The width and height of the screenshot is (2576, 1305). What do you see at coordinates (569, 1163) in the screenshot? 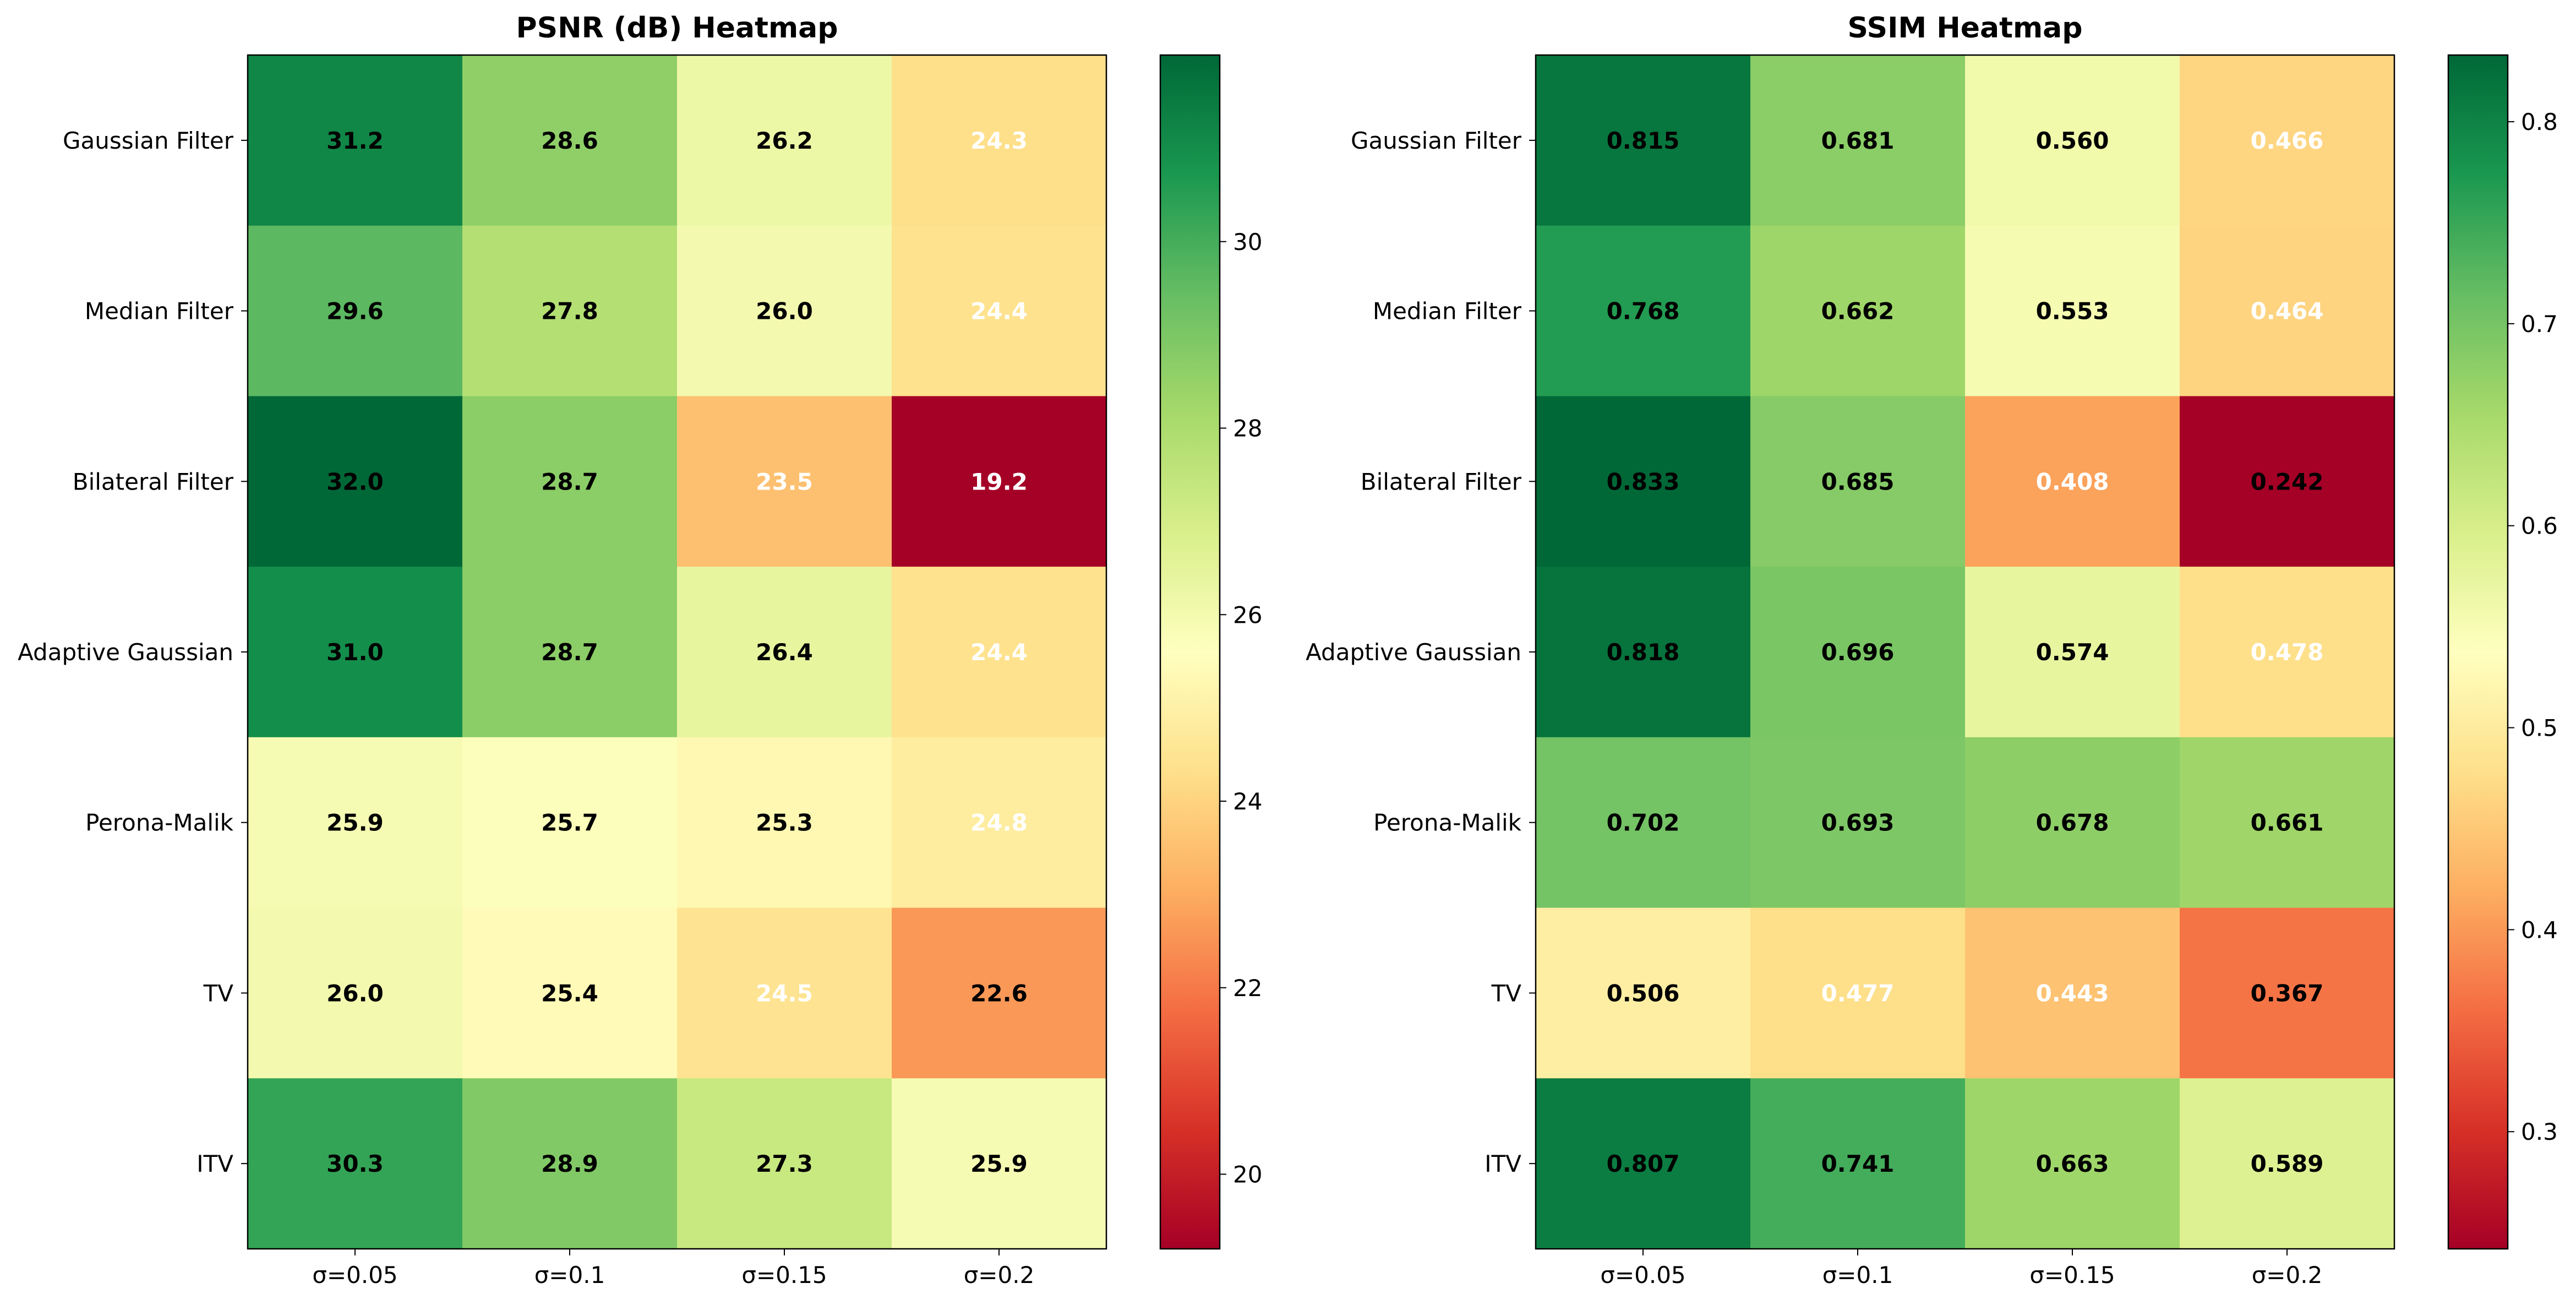
I see `cell-value-label: 28.9` at bounding box center [569, 1163].